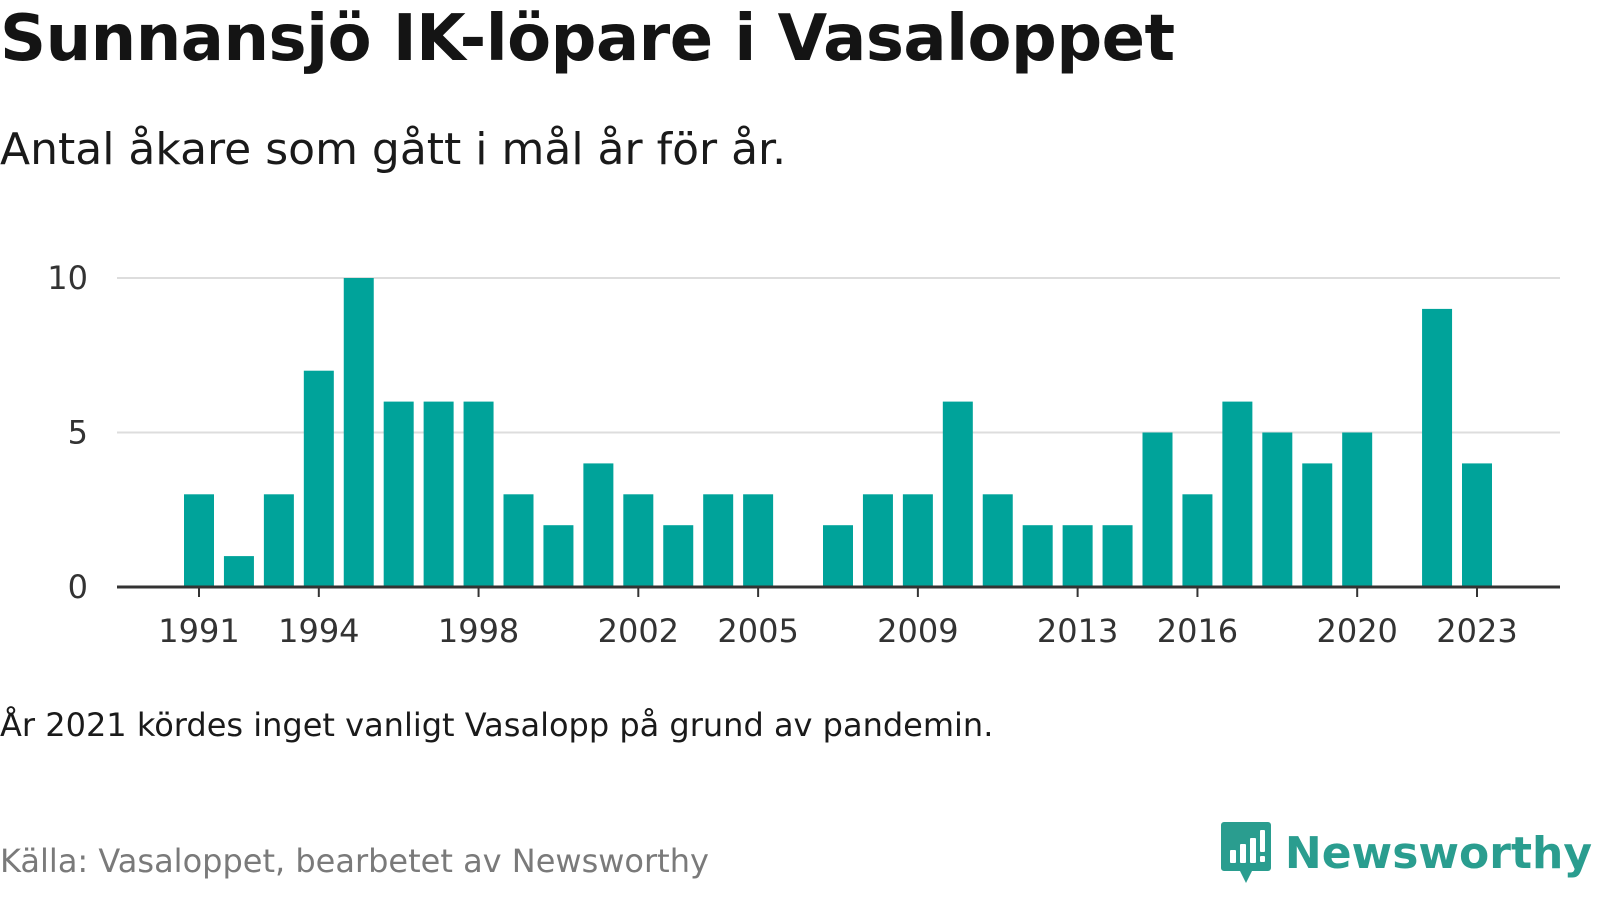  What do you see at coordinates (478, 631) in the screenshot?
I see `x-tick-label: 1998` at bounding box center [478, 631].